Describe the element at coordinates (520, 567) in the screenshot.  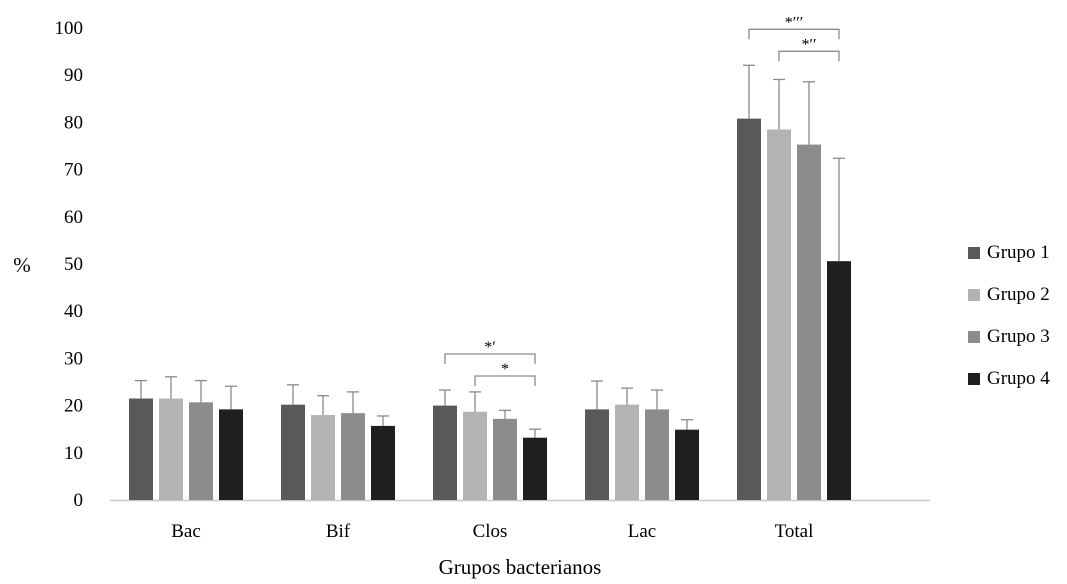
I see `x-axis-title: Grupos bacterianos` at that location.